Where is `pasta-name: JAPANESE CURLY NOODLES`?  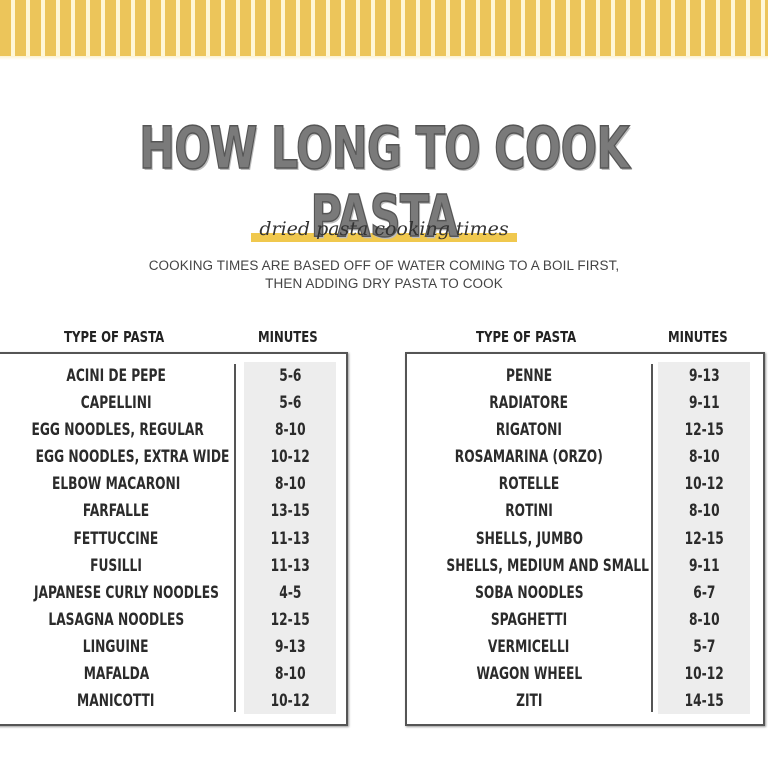
pasta-name: JAPANESE CURLY NOODLES is located at coordinates (117, 593).